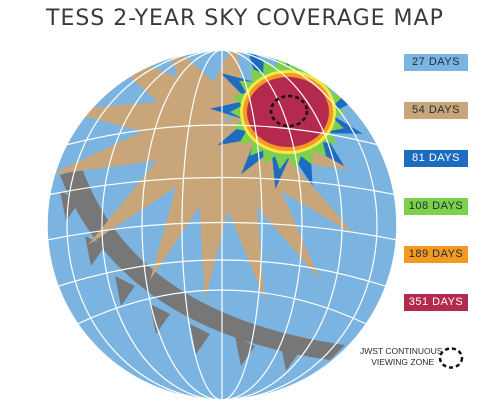 Image resolution: width=500 pixels, height=405 pixels. I want to click on northern-pole-coverage, so click(287, 119).